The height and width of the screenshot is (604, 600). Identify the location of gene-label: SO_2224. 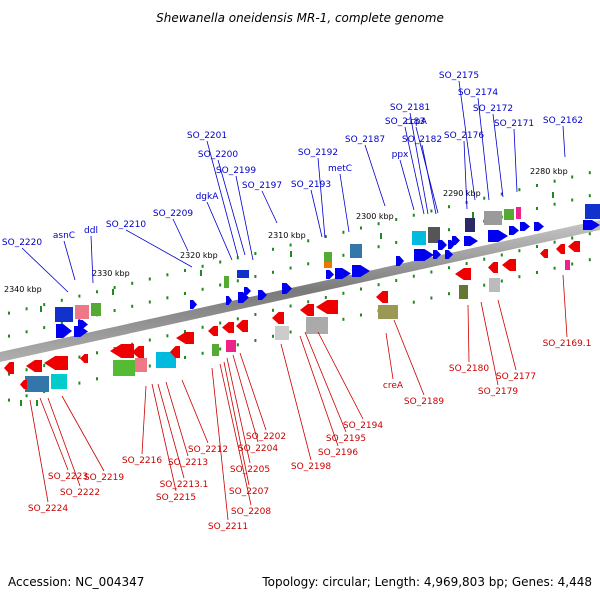
(48, 509).